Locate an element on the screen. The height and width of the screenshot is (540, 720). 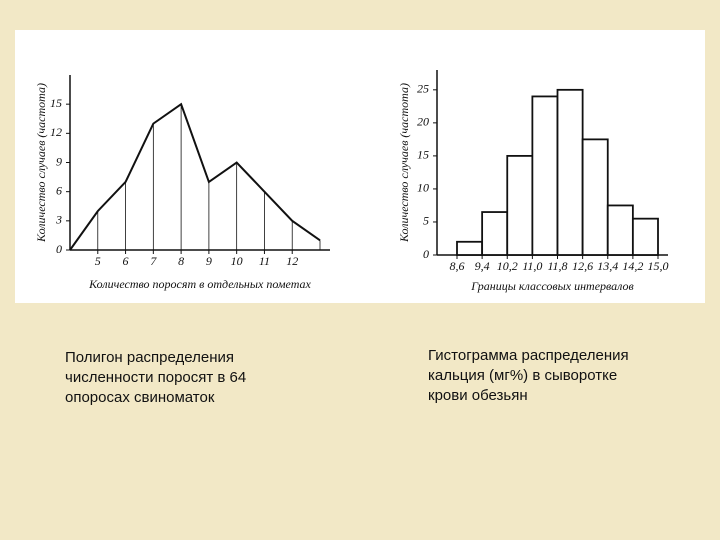
x-tick-label: 8 is located at coordinates (181, 261).